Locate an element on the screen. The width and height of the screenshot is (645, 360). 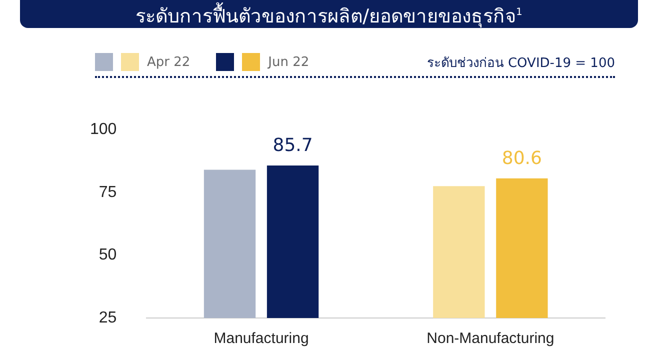
text: ระดับช่วงก่อน COVID-19 = 100 is located at coordinates (520, 63).